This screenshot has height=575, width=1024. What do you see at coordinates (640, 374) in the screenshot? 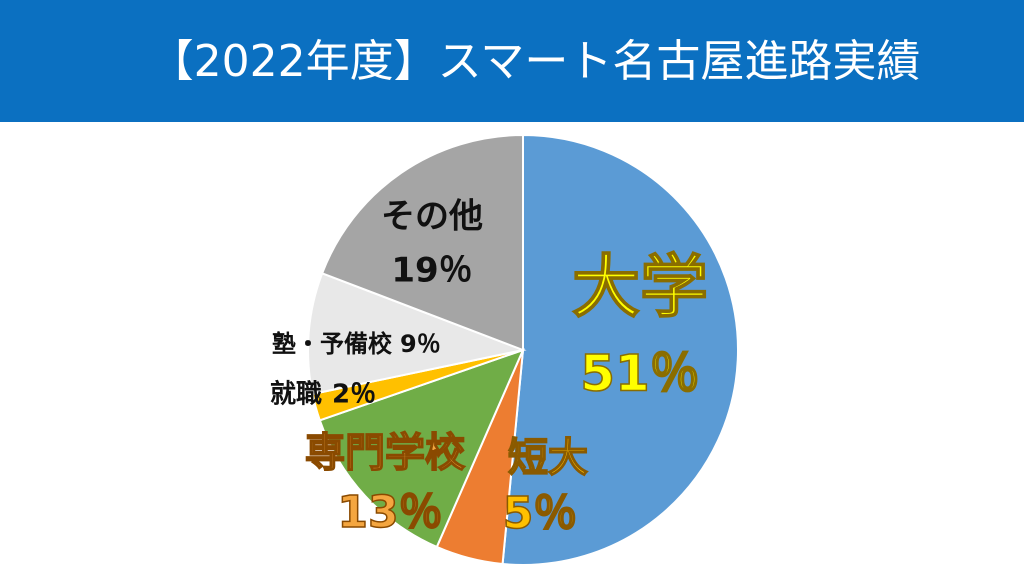
I see `value-label: 51％` at bounding box center [640, 374].